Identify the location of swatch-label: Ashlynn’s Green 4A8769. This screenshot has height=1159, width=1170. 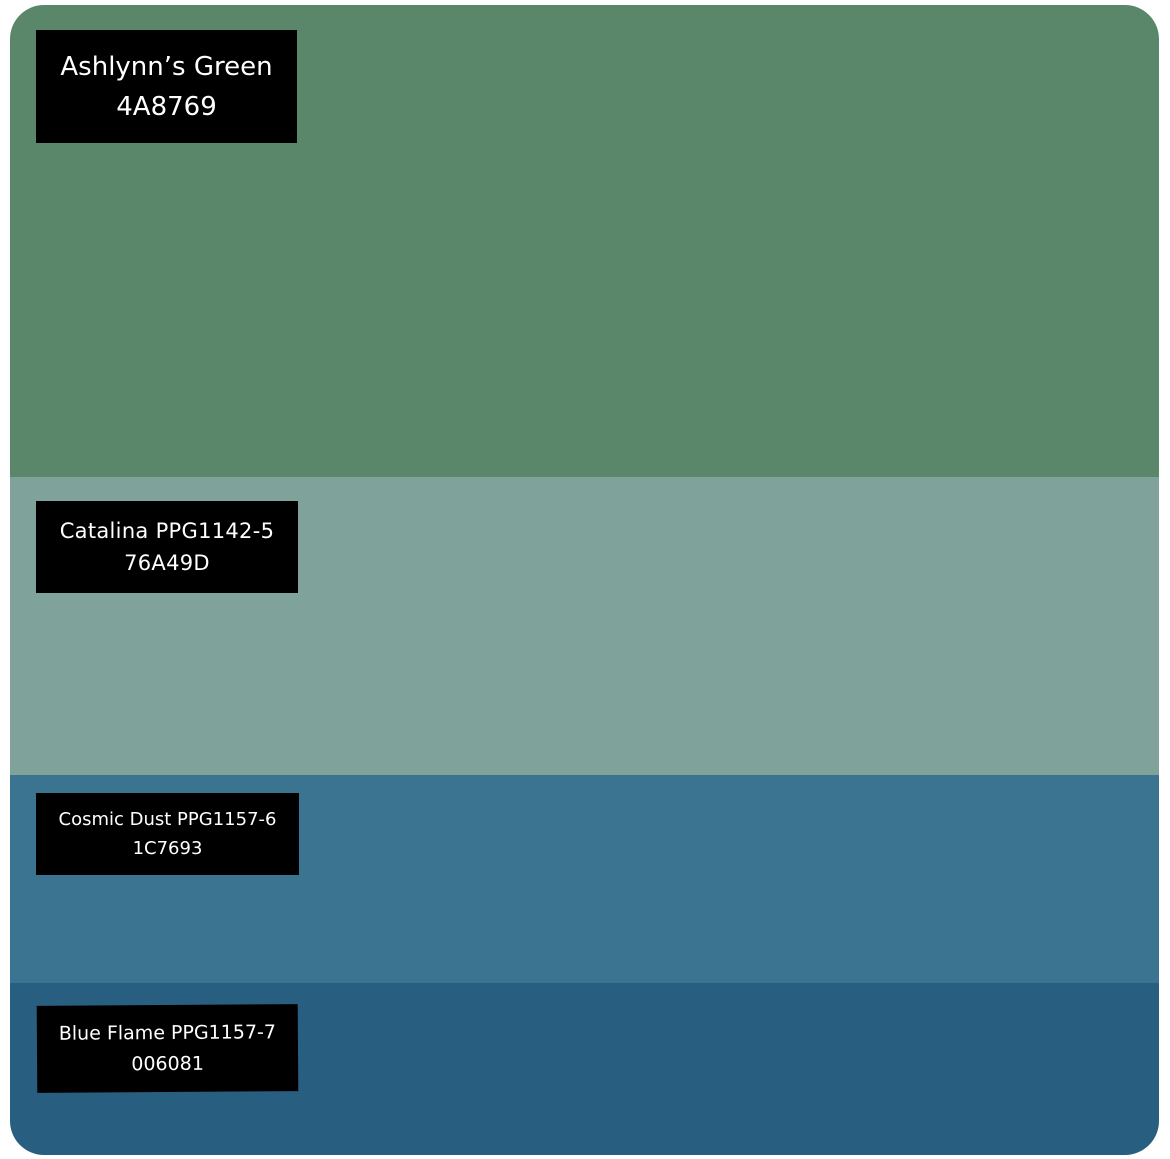
(166, 86).